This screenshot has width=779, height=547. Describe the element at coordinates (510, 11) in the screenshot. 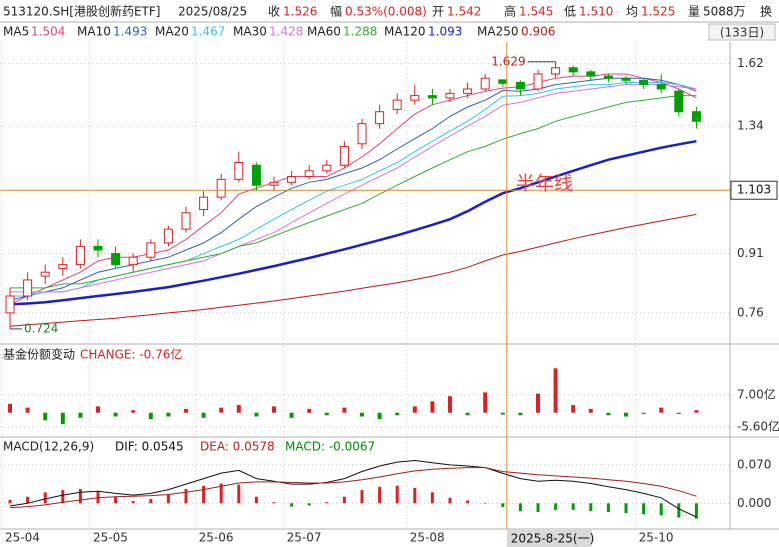

I see `field-label: 高` at that location.